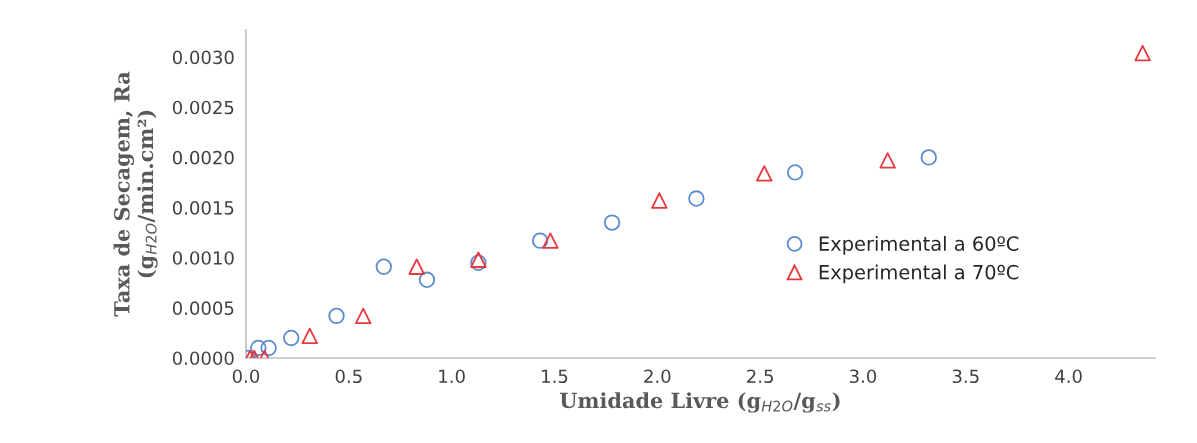 The image size is (1197, 443). Describe the element at coordinates (699, 402) in the screenshot. I see `x-axis-title: Umidade Livre (g$_{H2O}$/g$_{ss}$)` at that location.